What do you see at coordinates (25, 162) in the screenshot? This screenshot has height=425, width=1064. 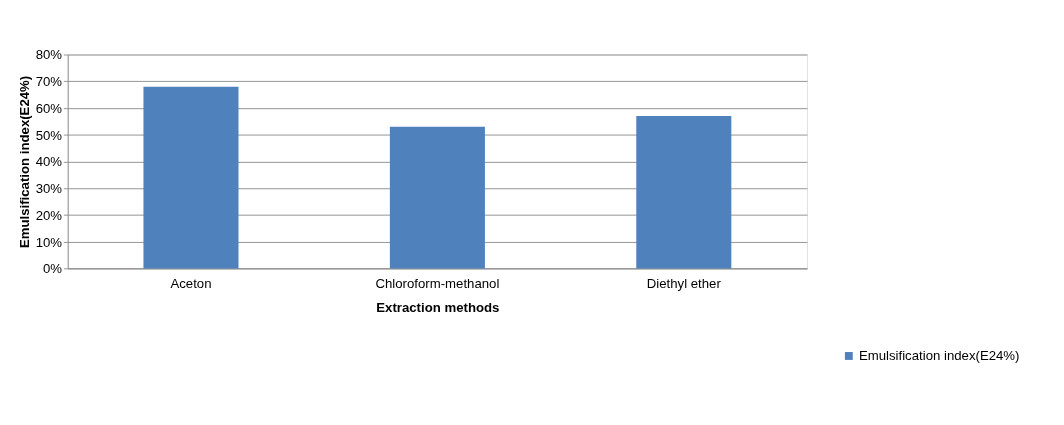 I see `y-axis-title: Emulsification index(E24%)` at bounding box center [25, 162].